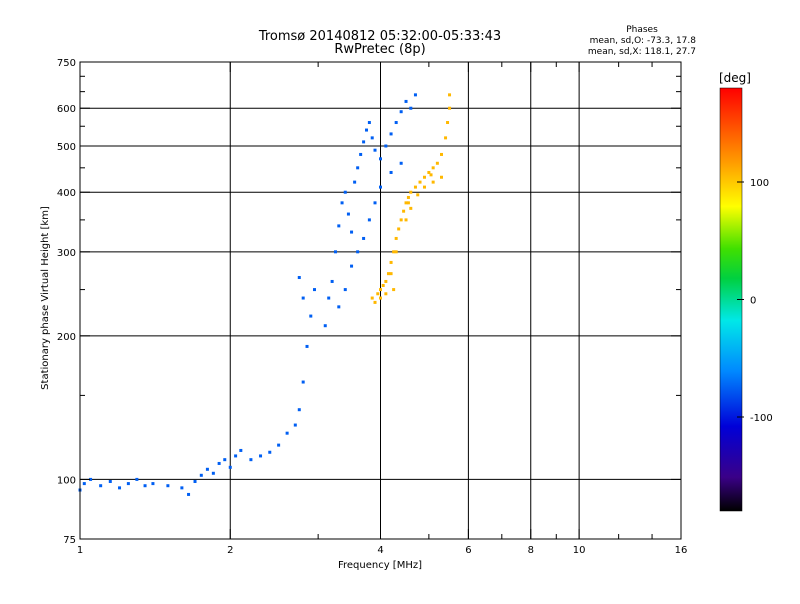  Describe the element at coordinates (69, 540) in the screenshot. I see `y-tick-label: 75` at that location.